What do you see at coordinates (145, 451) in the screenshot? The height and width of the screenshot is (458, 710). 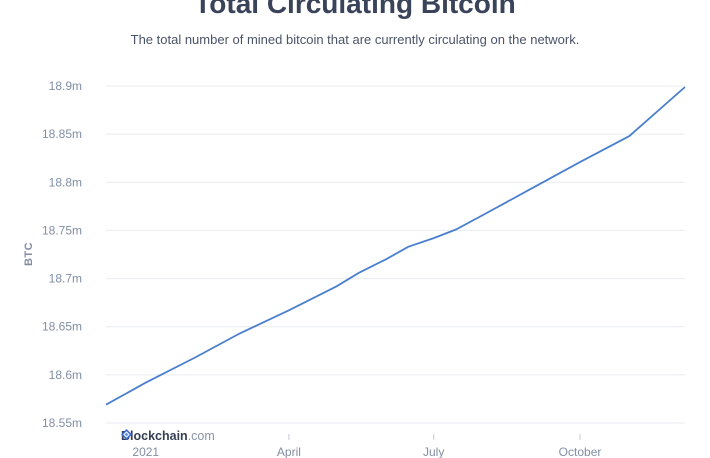 I see `x-tick-label: 2021` at bounding box center [145, 451].